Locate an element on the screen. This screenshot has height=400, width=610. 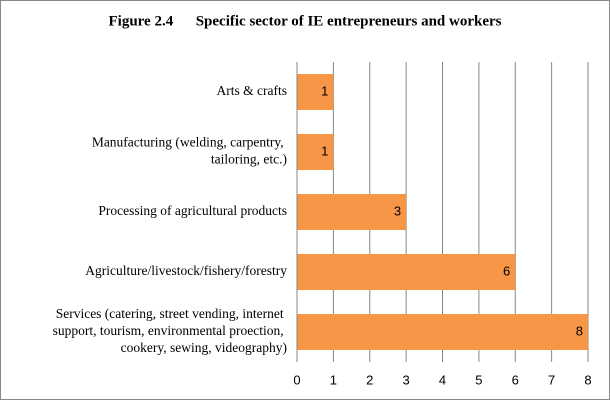
data-label: 3 is located at coordinates (397, 210).